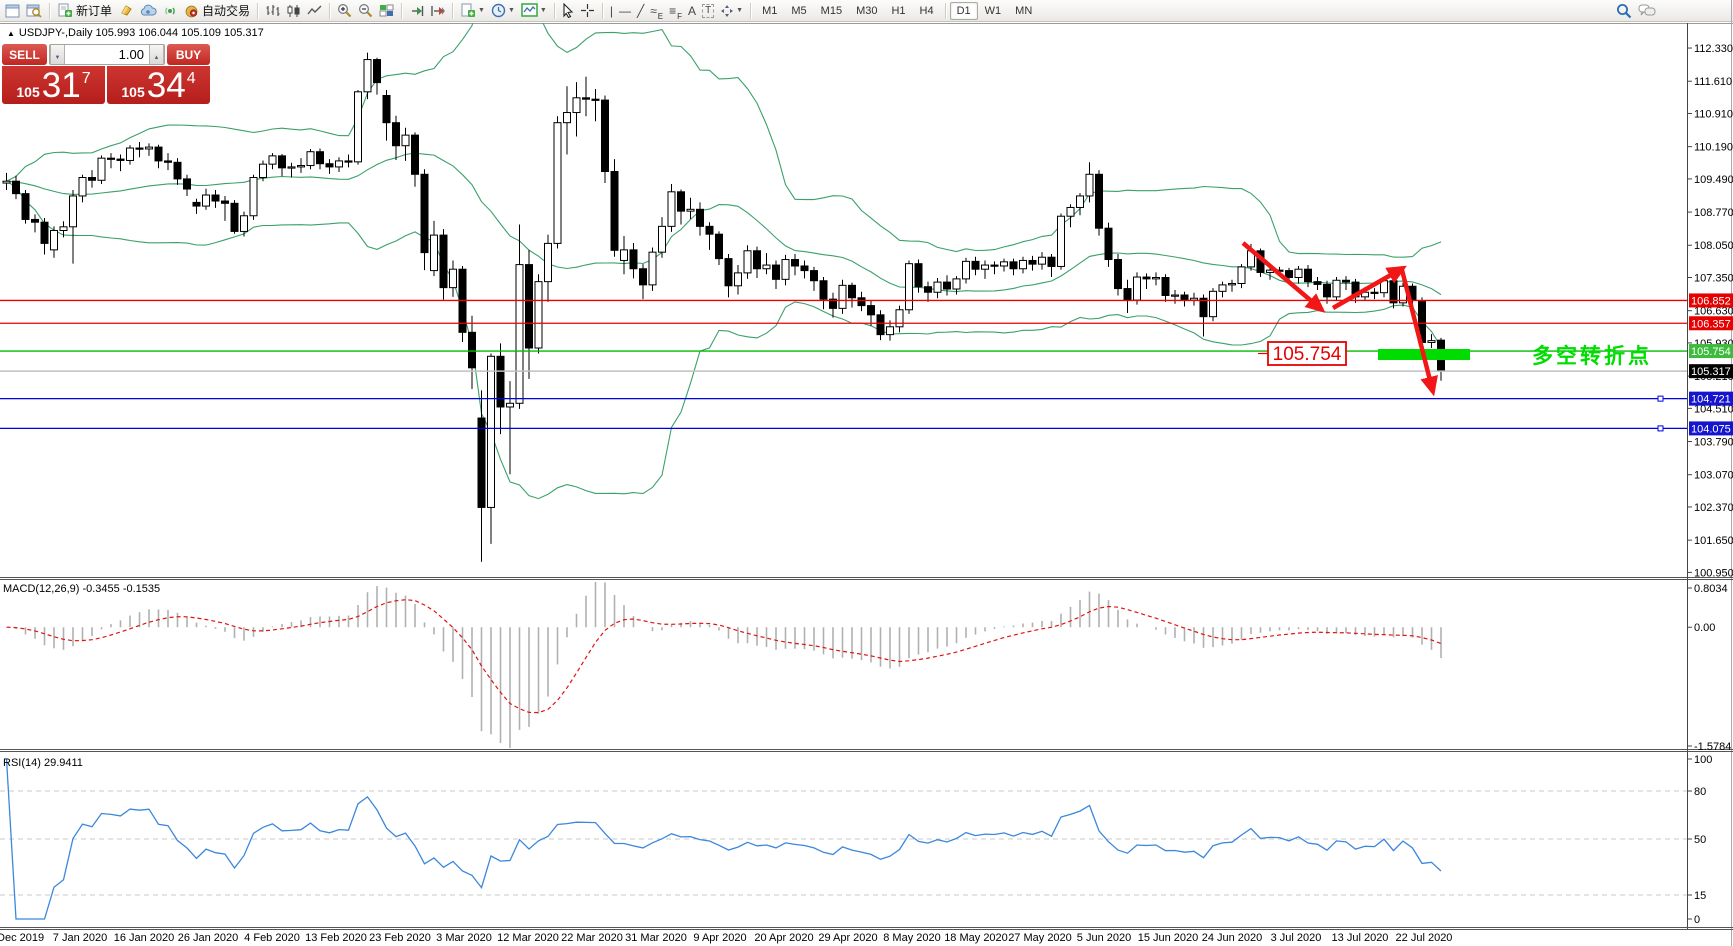 Image resolution: width=1733 pixels, height=946 pixels. Describe the element at coordinates (675, 11) in the screenshot. I see `fibonacci-icon: ≡ F` at that location.